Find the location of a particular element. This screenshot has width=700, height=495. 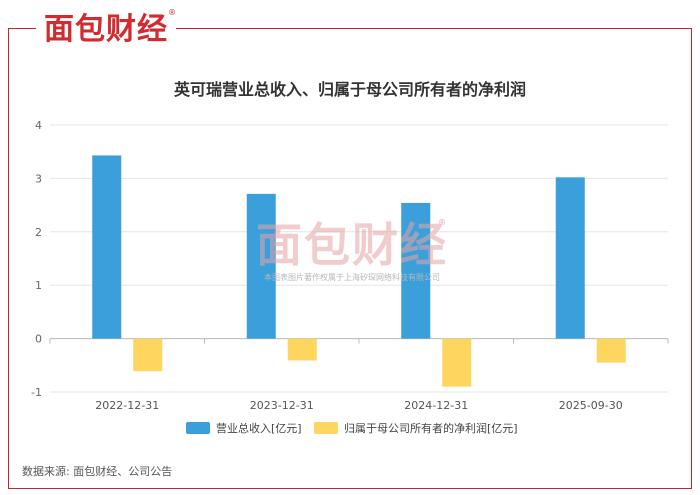

source-note: 数据来源: 面包财经、公司公告 is located at coordinates (97, 471).